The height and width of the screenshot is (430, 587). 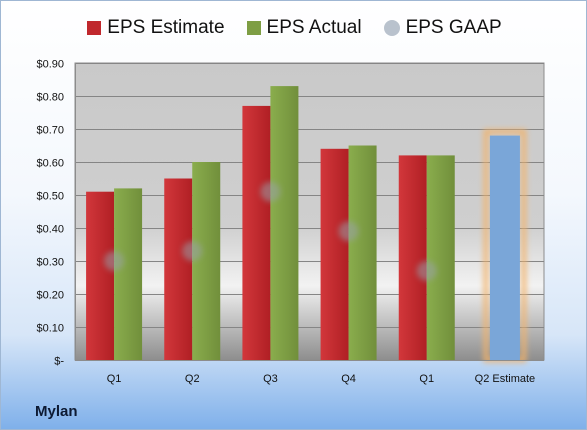 What do you see at coordinates (50, 230) in the screenshot?
I see `y-tick-label: $0.40` at bounding box center [50, 230].